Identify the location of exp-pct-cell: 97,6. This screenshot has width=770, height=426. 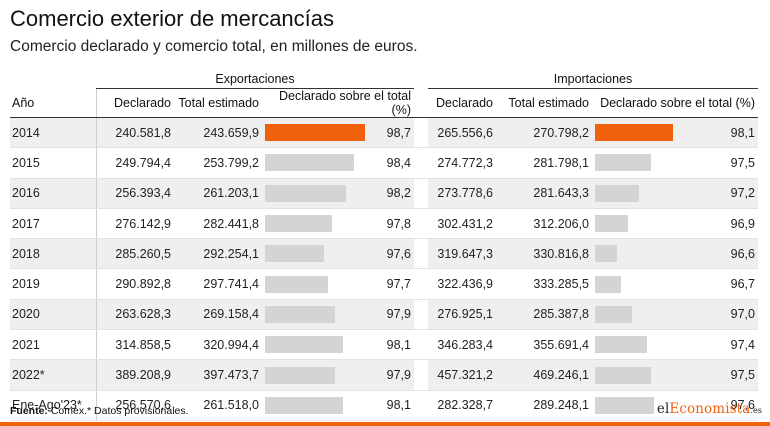
(338, 254).